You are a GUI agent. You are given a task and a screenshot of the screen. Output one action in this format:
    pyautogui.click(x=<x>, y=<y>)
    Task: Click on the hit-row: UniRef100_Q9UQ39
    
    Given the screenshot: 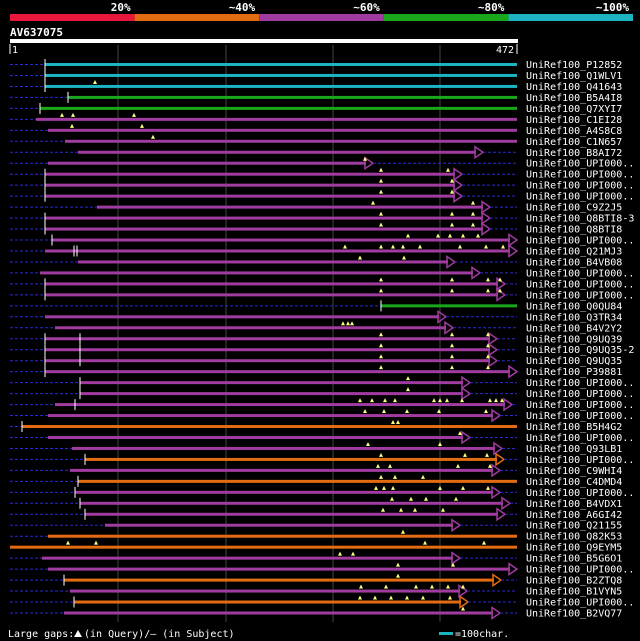 What is the action you would take?
    pyautogui.click(x=316, y=338)
    